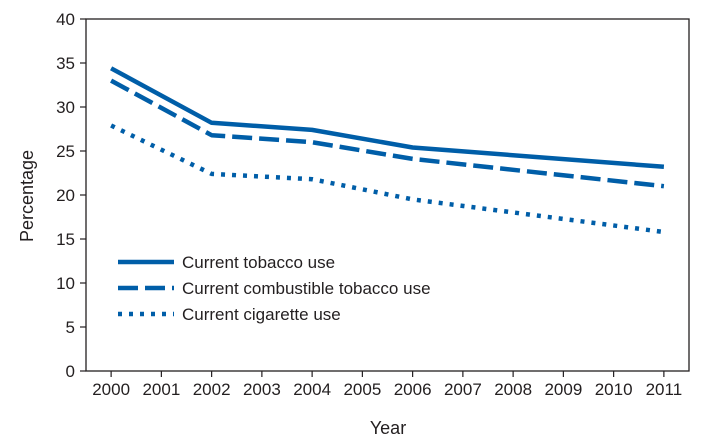 The image size is (702, 440). What do you see at coordinates (362, 389) in the screenshot?
I see `x-tick-label: 2005` at bounding box center [362, 389].